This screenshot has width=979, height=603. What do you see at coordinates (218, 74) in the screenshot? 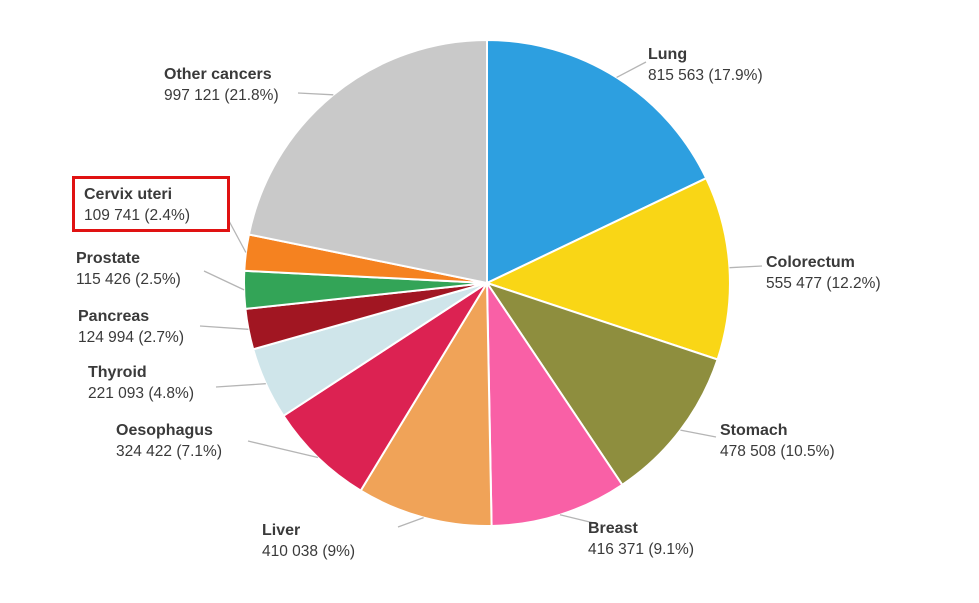
I see `label-other-cancers-name: Other cancers` at bounding box center [218, 74].